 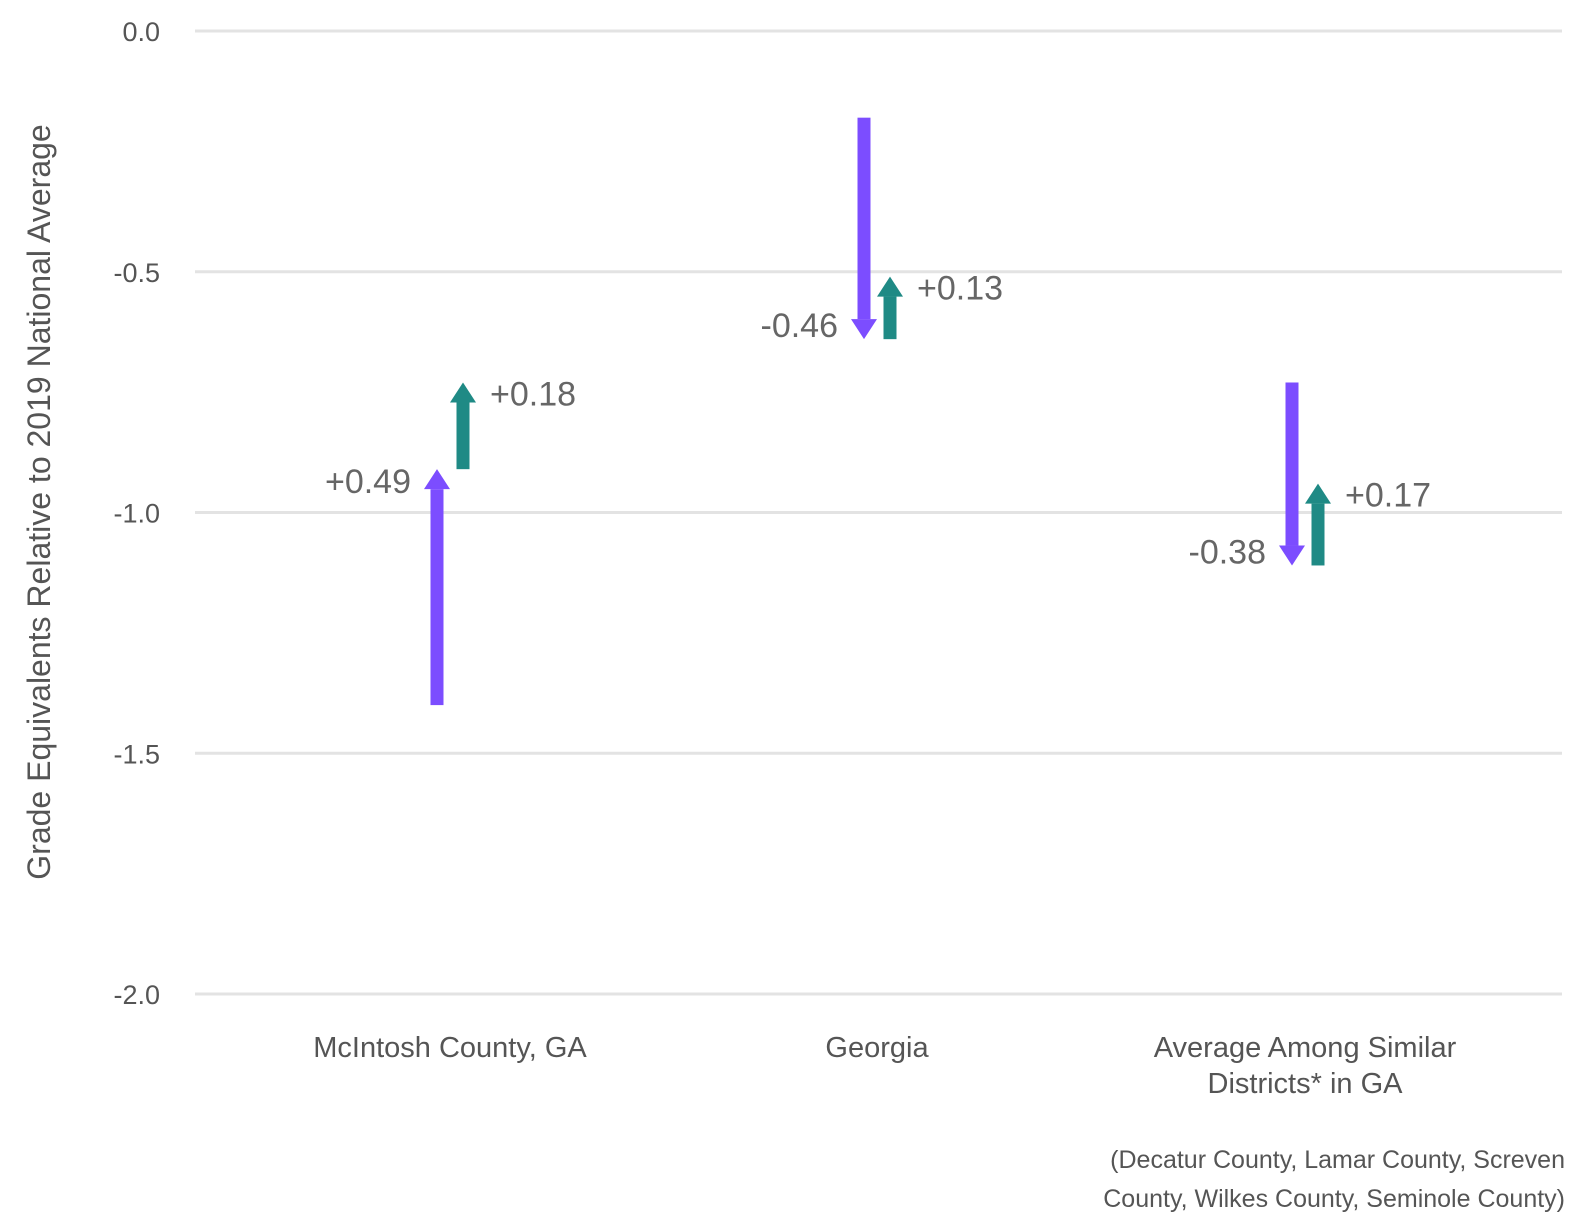 I want to click on category-label: Georgia, so click(x=877, y=1048).